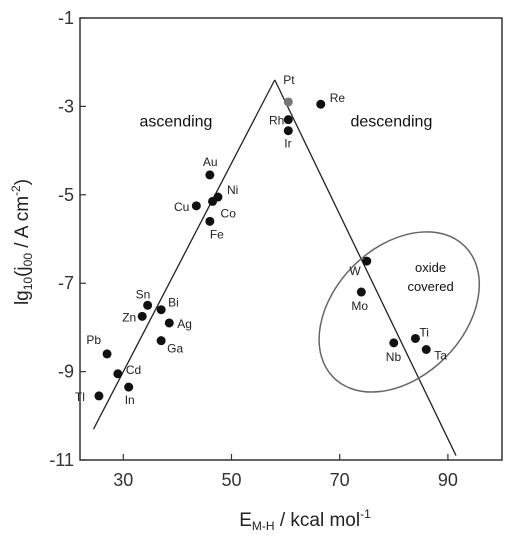 This screenshot has height=540, width=509. What do you see at coordinates (321, 104) in the screenshot?
I see `data-point-re` at bounding box center [321, 104].